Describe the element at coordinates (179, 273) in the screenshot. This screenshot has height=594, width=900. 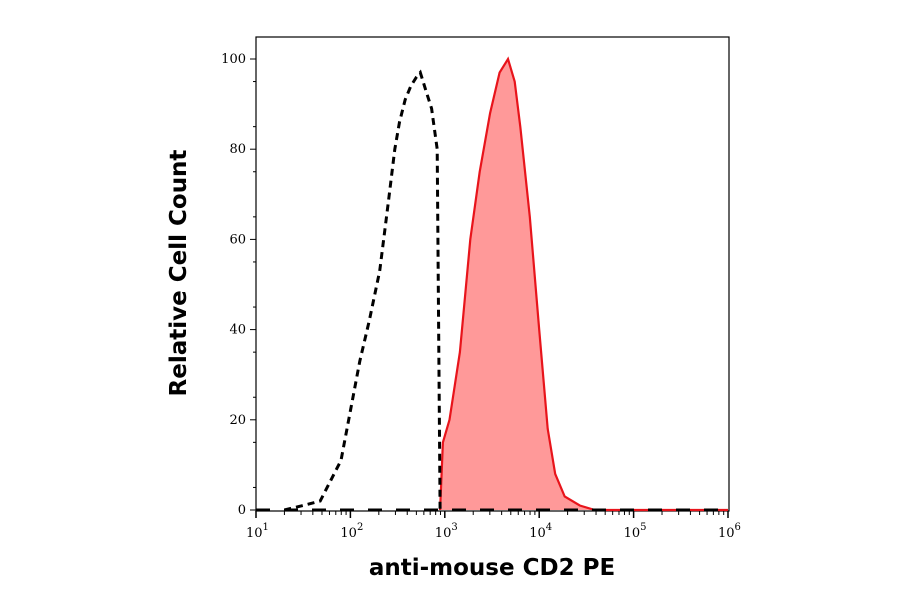
I see `y-axis-label: Relative Cell Count` at that location.